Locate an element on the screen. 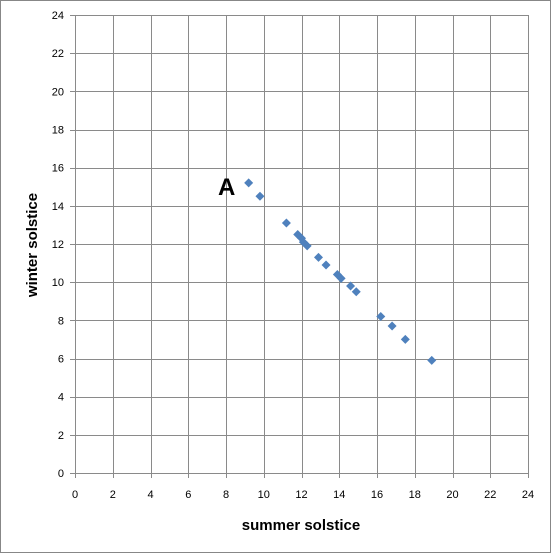 The width and height of the screenshot is (551, 553). x-tick-label: 24 is located at coordinates (528, 495).